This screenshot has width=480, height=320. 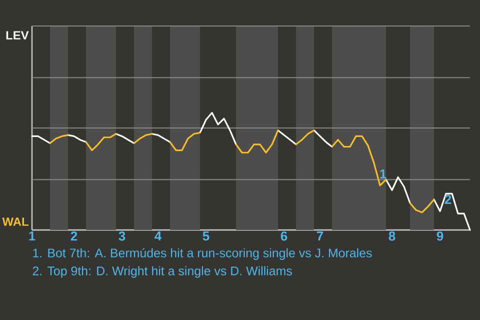 What do you see at coordinates (383, 173) in the screenshot?
I see `annotation: 1` at bounding box center [383, 173].